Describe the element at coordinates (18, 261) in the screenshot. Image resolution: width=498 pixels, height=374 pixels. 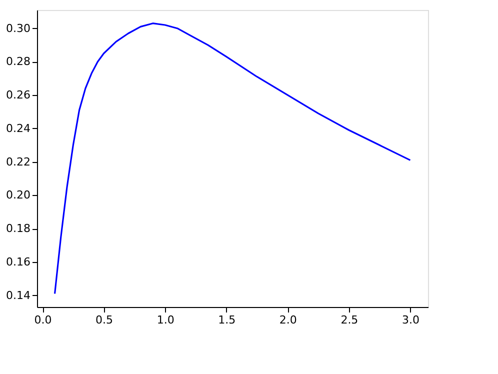
I see `y-tick-label: 0.16` at that location.